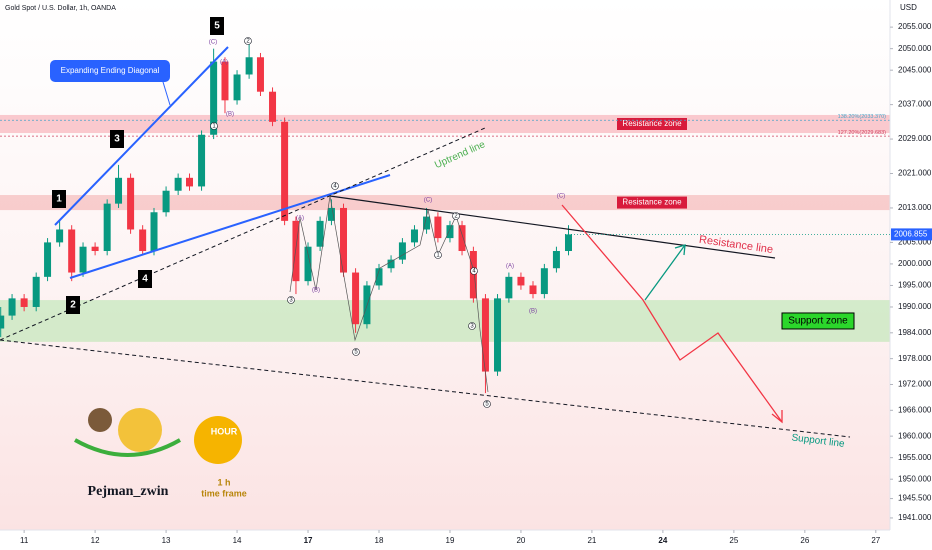  I want to click on wave-number-small: 1, so click(438, 256).